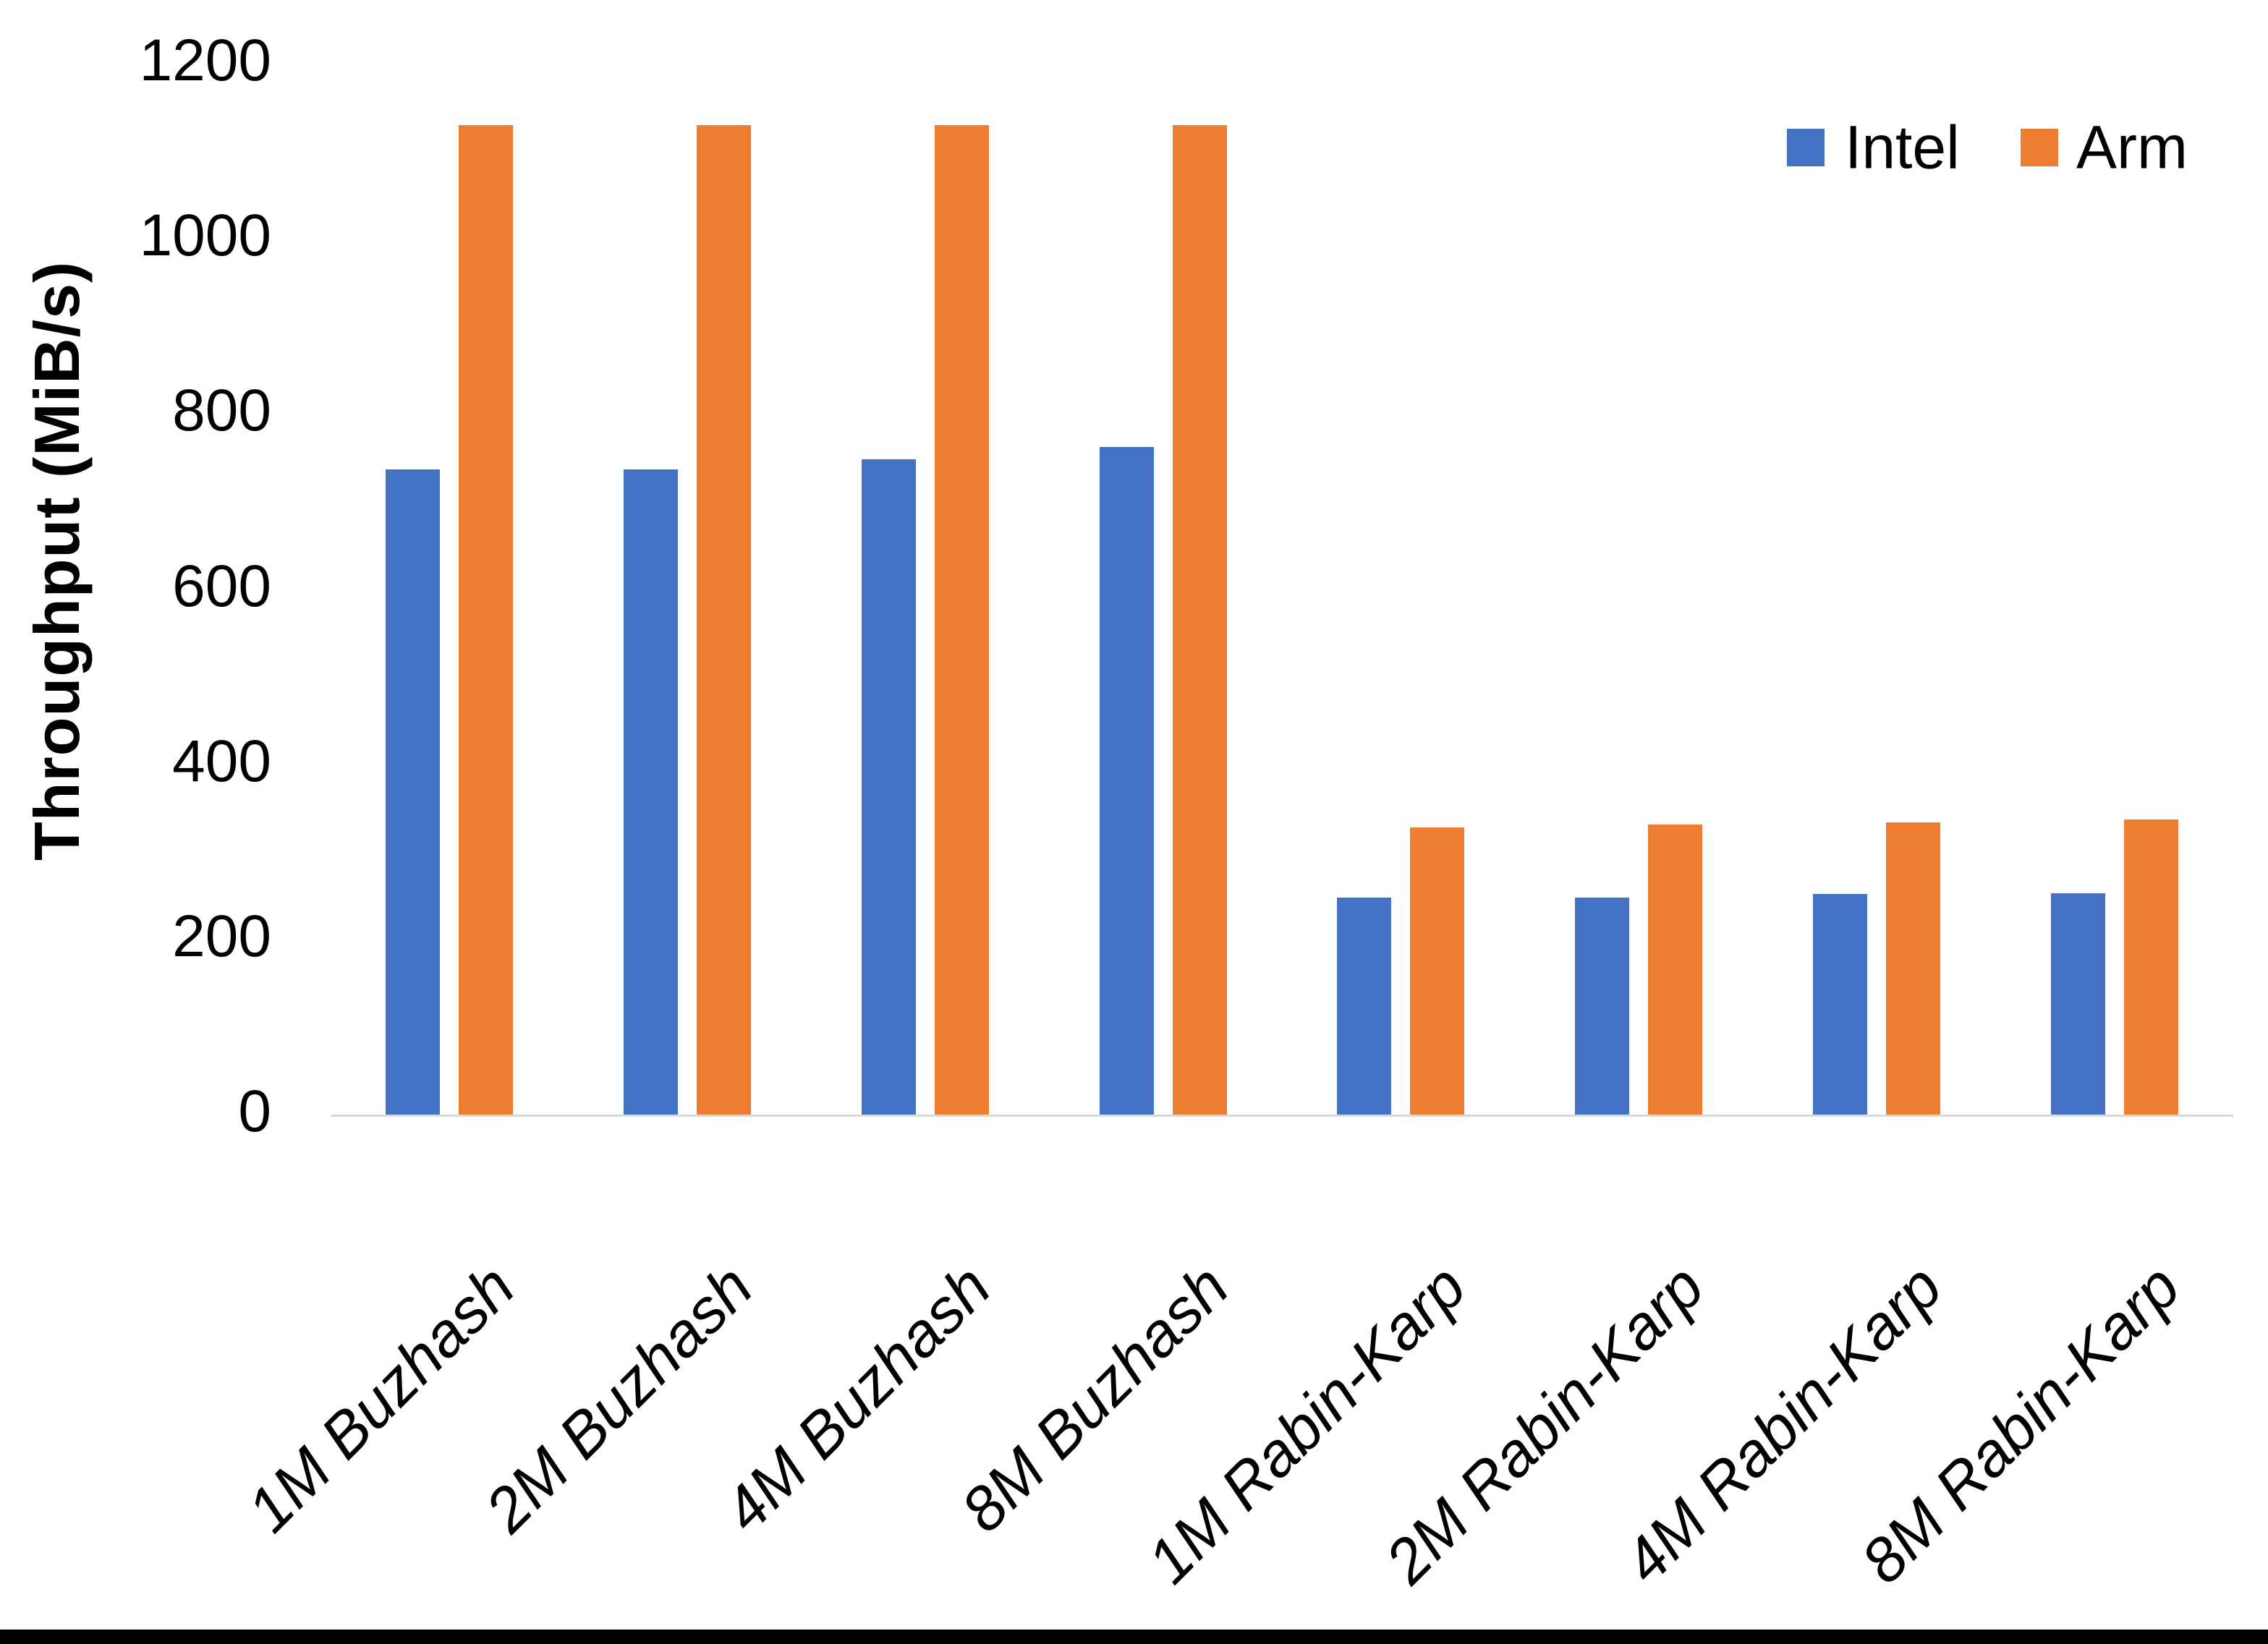 The height and width of the screenshot is (1644, 2268). I want to click on legend-label-arm: Arm, so click(2132, 147).